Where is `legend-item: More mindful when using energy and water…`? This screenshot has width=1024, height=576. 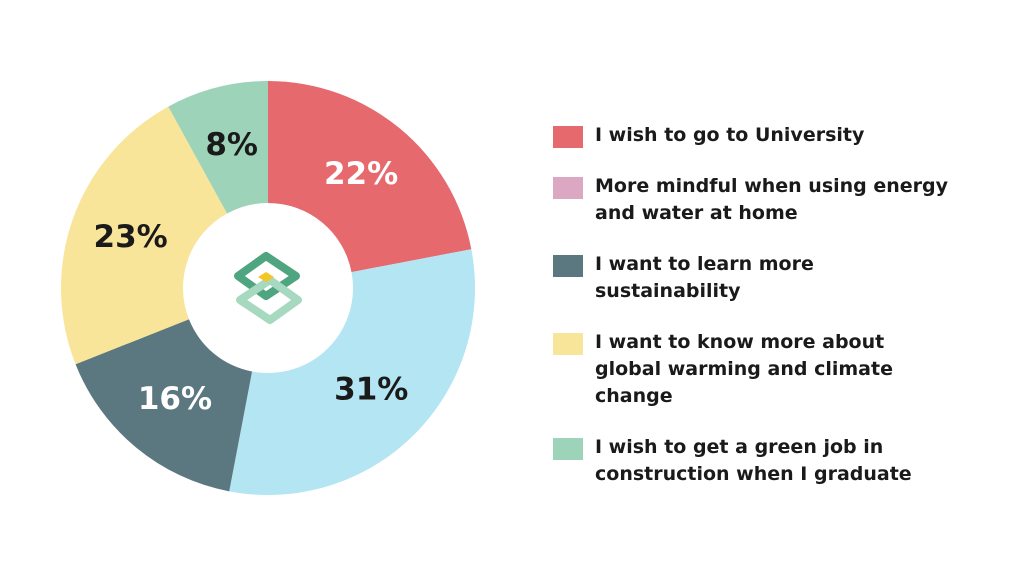 legend-item: More mindful when using energy and water… is located at coordinates (773, 200).